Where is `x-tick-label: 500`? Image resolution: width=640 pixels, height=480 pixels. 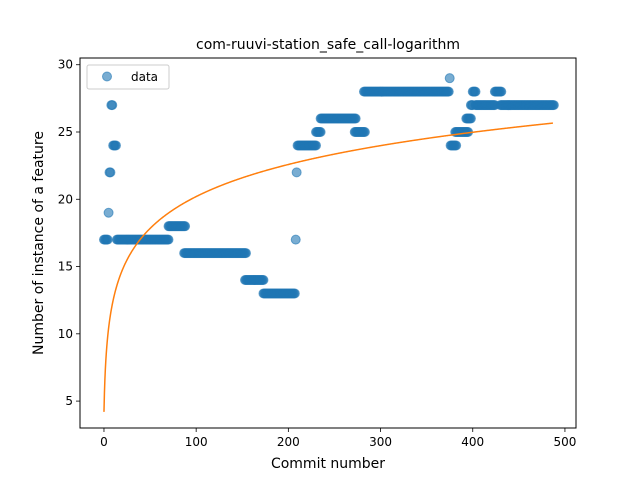
x-tick-label: 500 is located at coordinates (564, 442).